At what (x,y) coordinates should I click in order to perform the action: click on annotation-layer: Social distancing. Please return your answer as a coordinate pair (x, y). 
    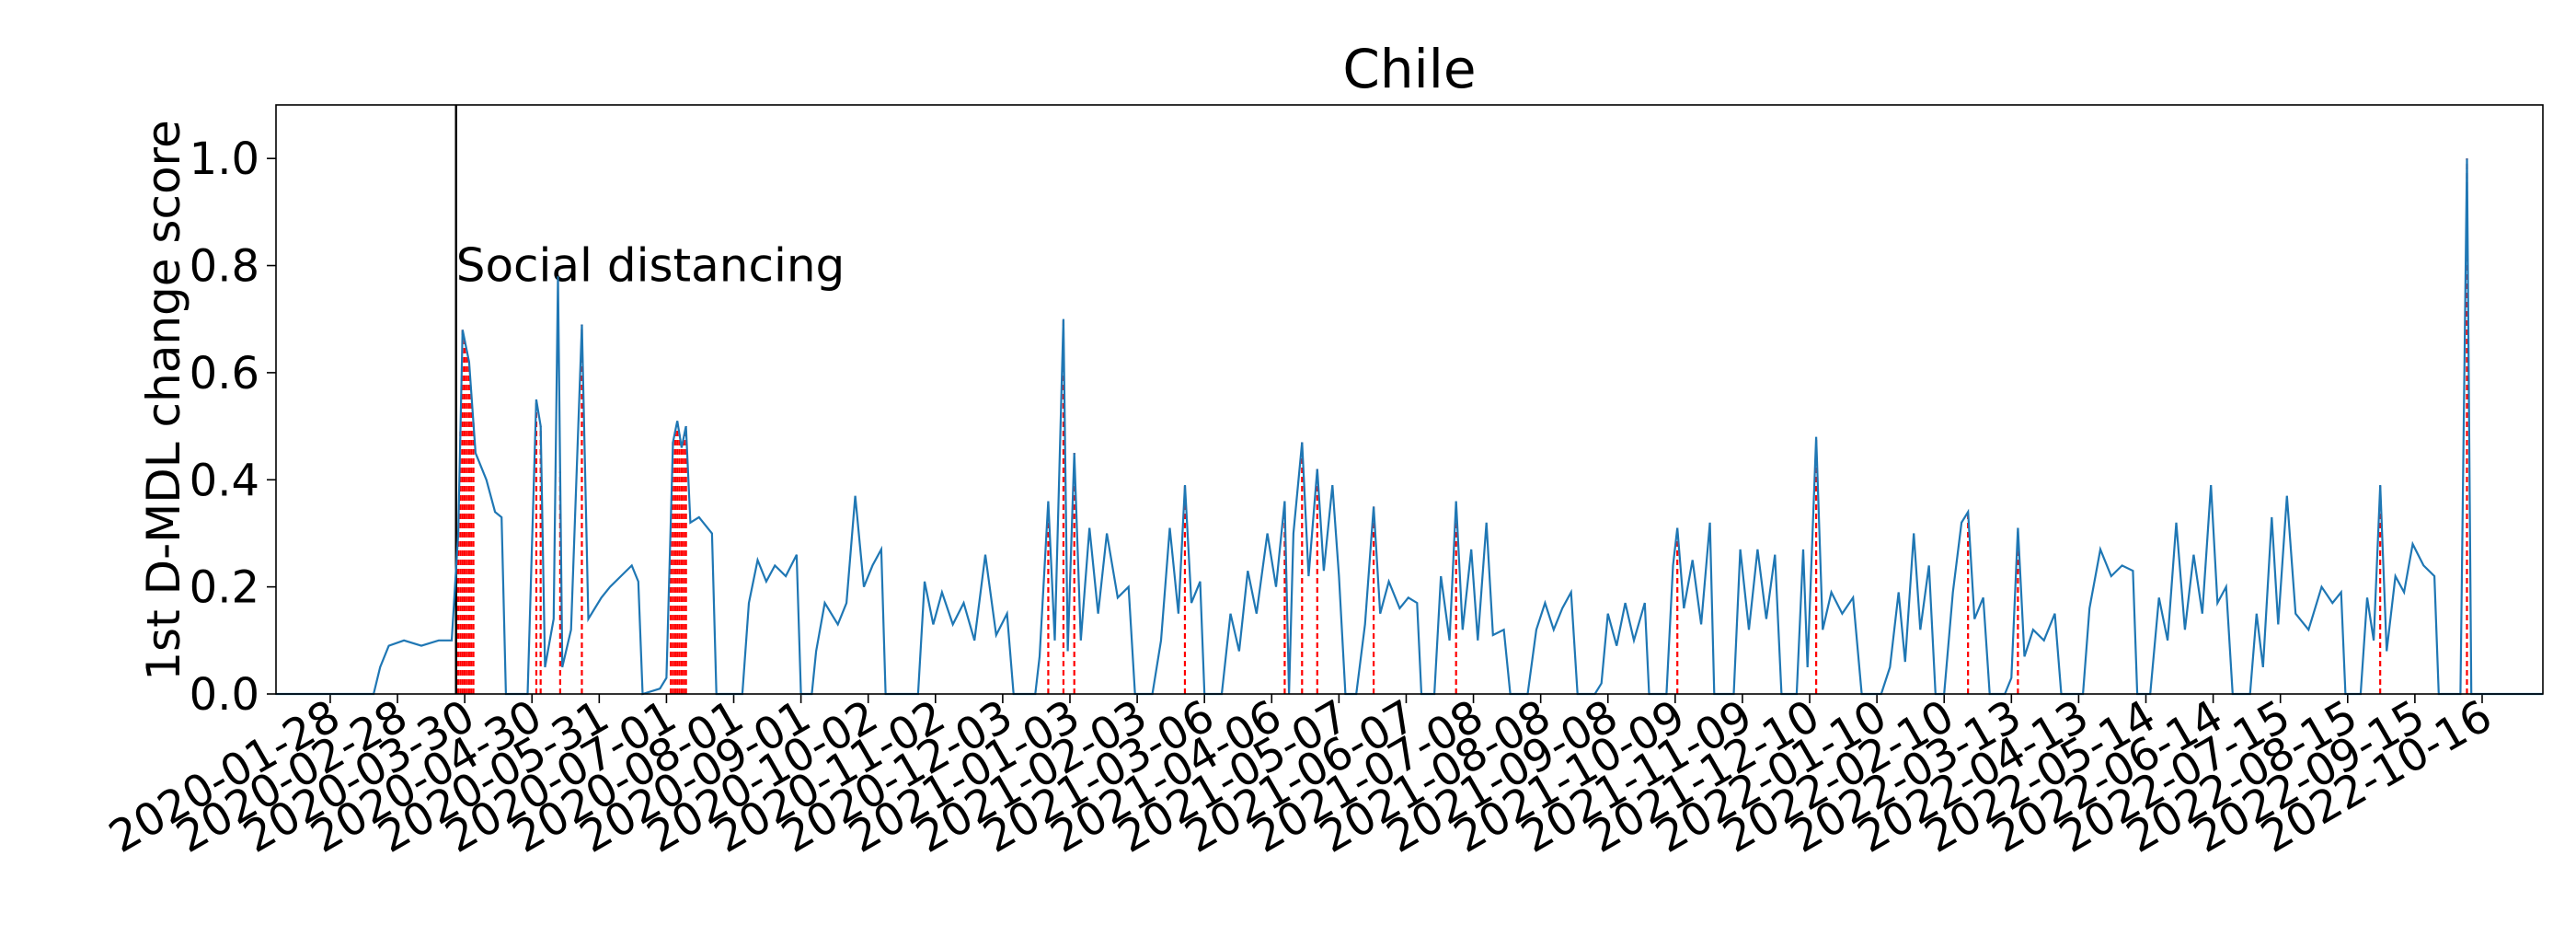
    Looking at the image, I should click on (649, 399).